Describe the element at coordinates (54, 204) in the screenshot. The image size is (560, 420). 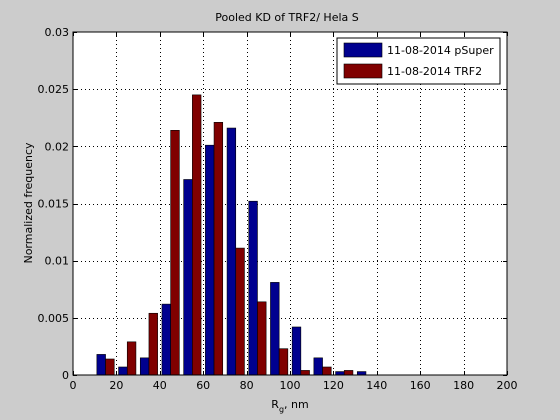
I see `y-tick-label: 0.015` at that location.